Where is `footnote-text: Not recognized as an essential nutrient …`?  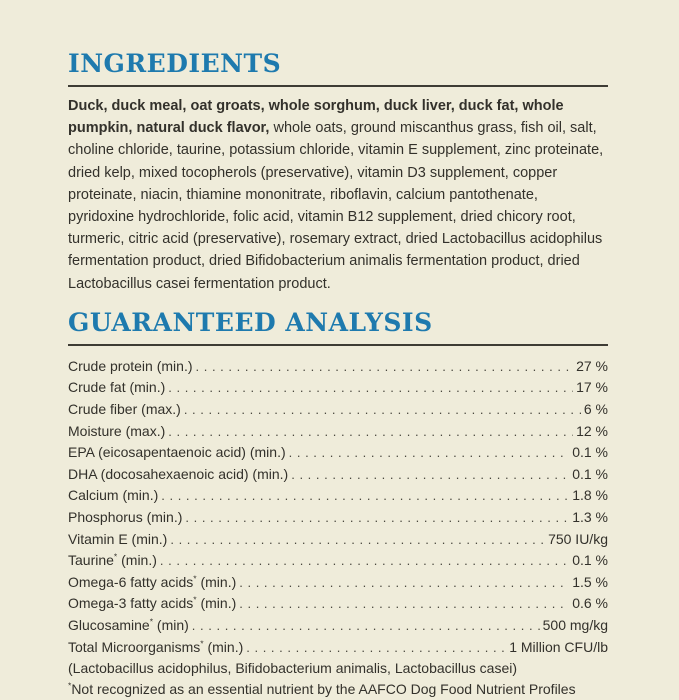
footnote-text: Not recognized as an essential nutrient … is located at coordinates (323, 688).